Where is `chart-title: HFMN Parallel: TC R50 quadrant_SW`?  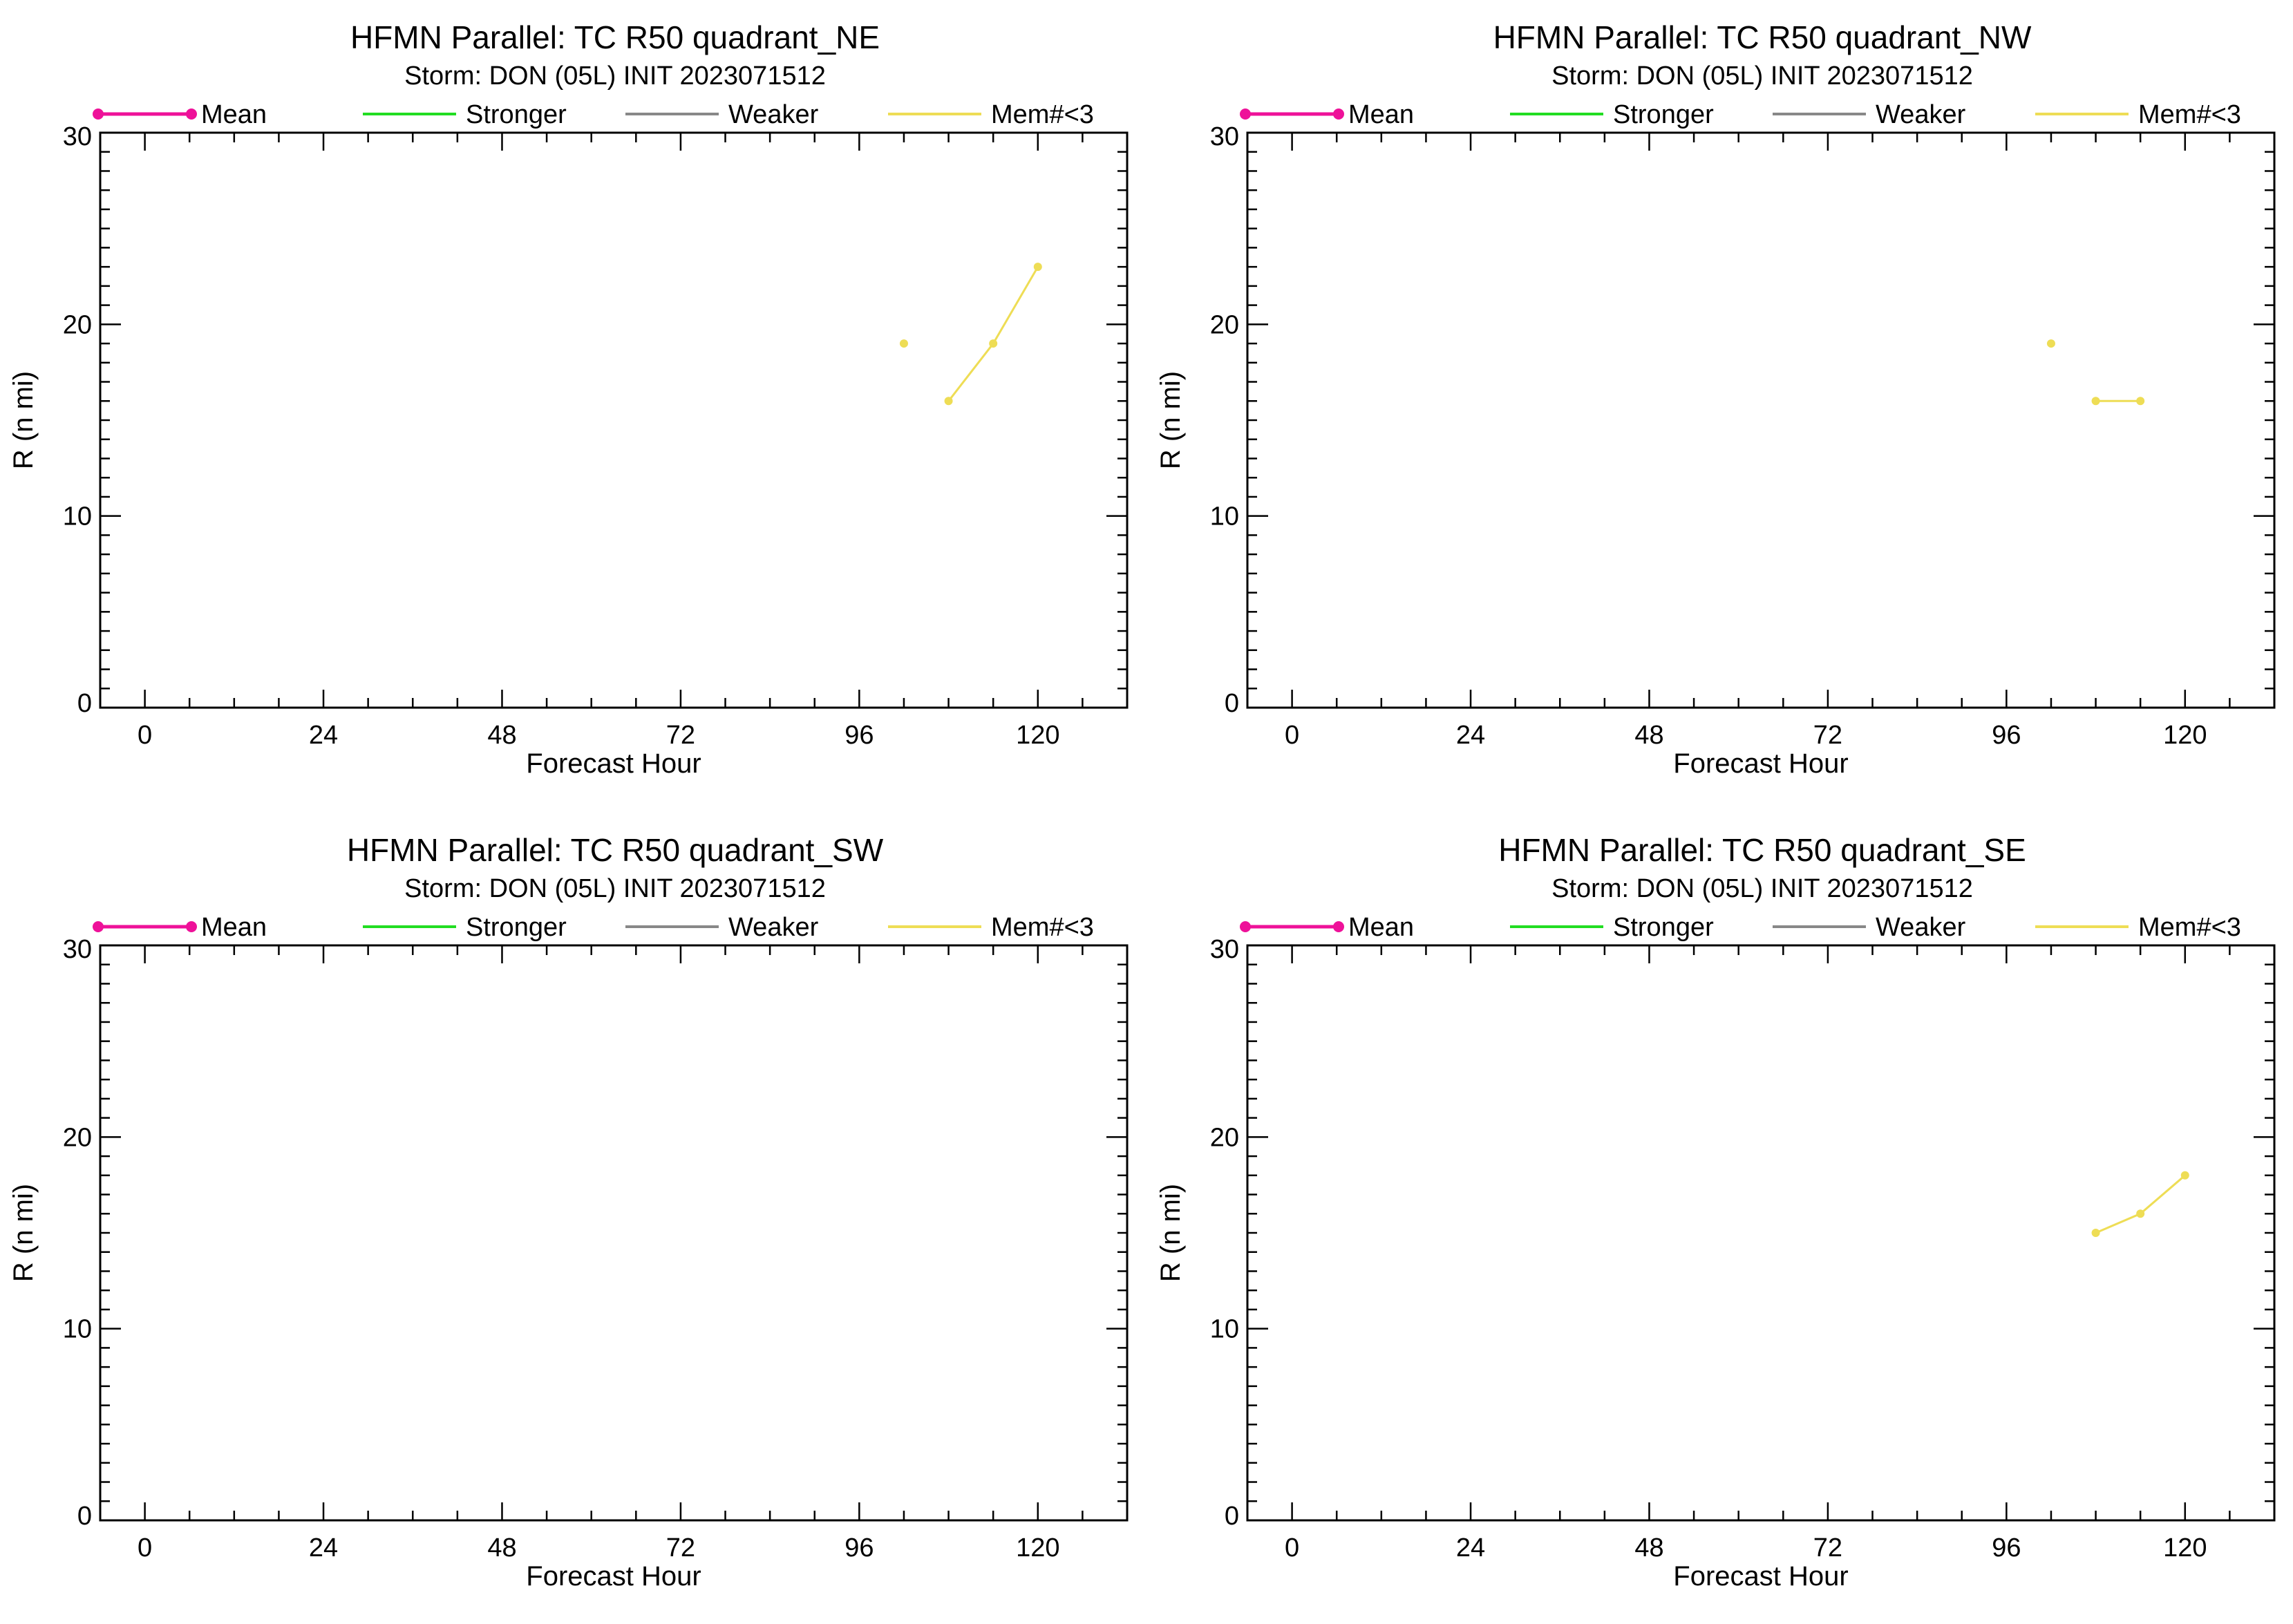 chart-title: HFMN Parallel: TC R50 quadrant_SW is located at coordinates (615, 850).